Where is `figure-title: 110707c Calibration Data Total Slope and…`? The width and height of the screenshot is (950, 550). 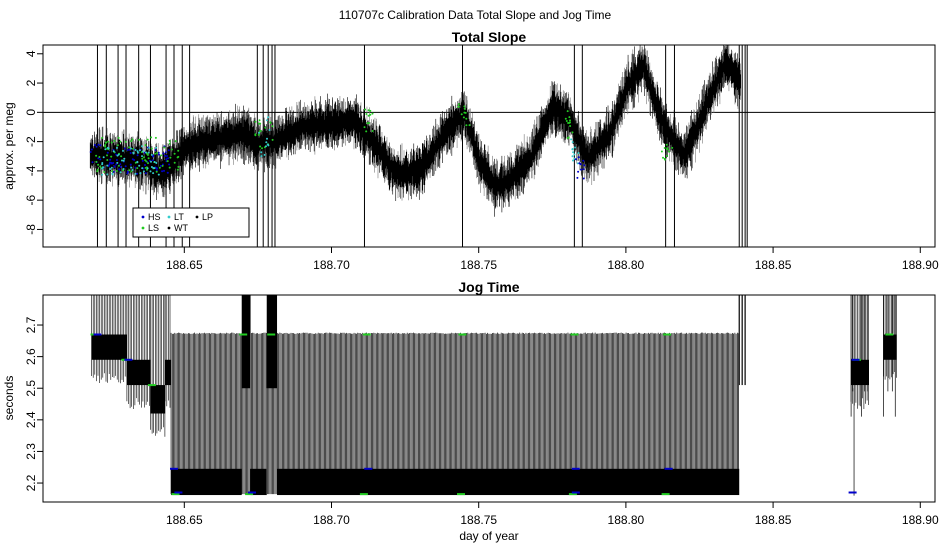
figure-title: 110707c Calibration Data Total Slope and… is located at coordinates (475, 15).